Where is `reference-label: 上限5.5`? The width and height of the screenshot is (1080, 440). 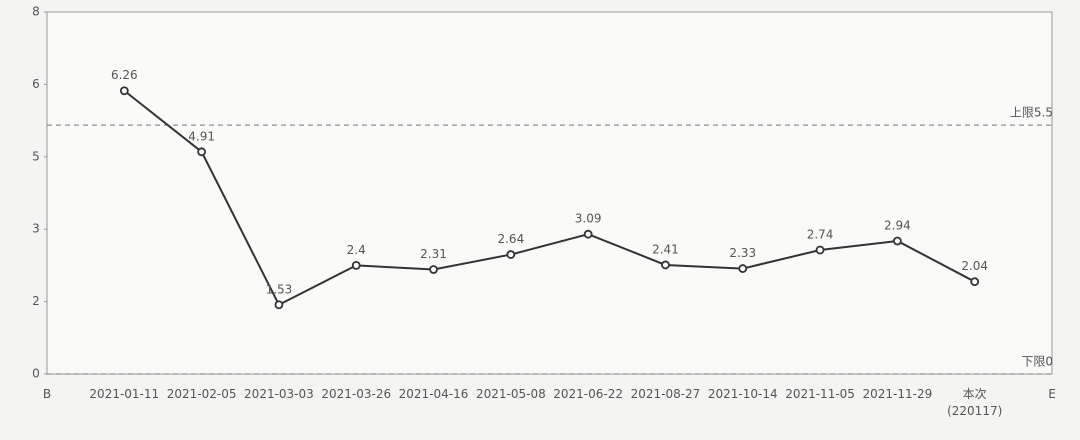
reference-label: 上限5.5 is located at coordinates (1031, 113).